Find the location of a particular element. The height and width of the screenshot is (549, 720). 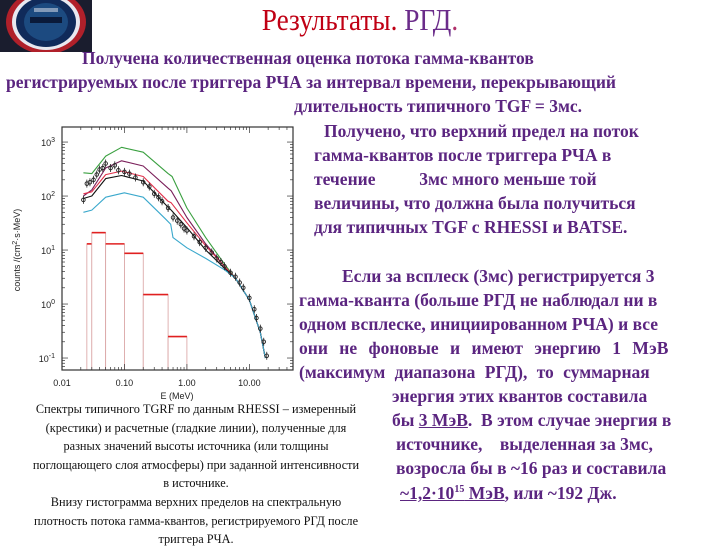

y-tick-label: 10¹ is located at coordinates (48, 250).